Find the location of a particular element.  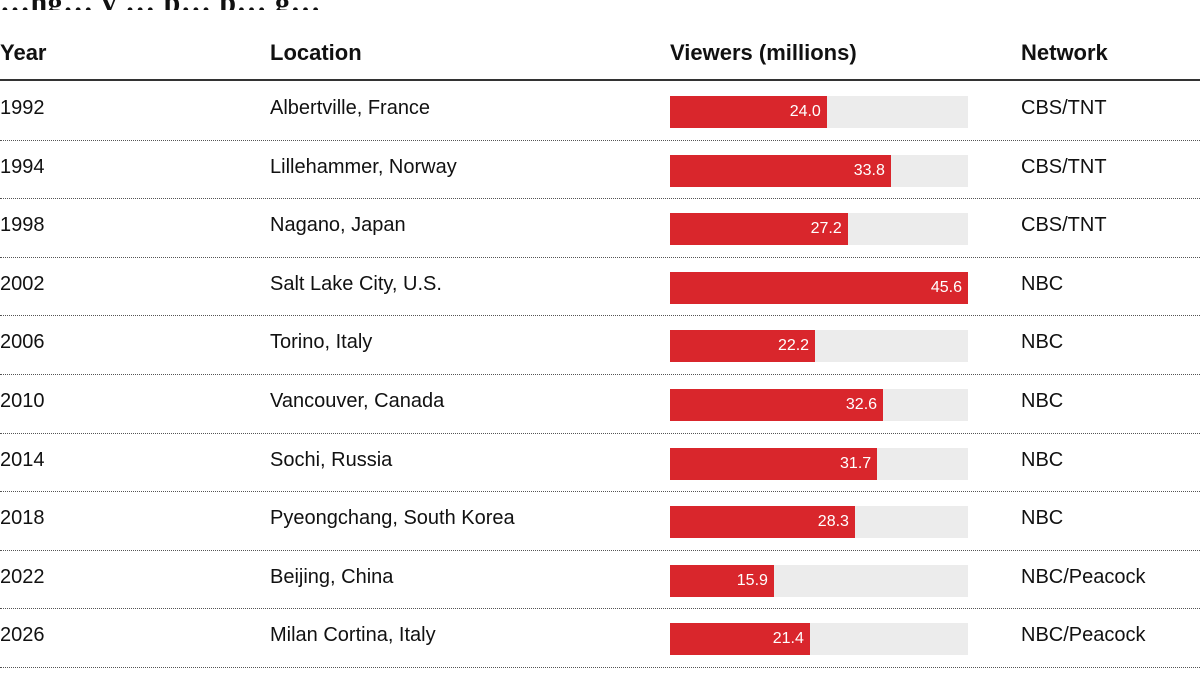

table-header: Year Location Viewers (millions) Network is located at coordinates (600, 54).